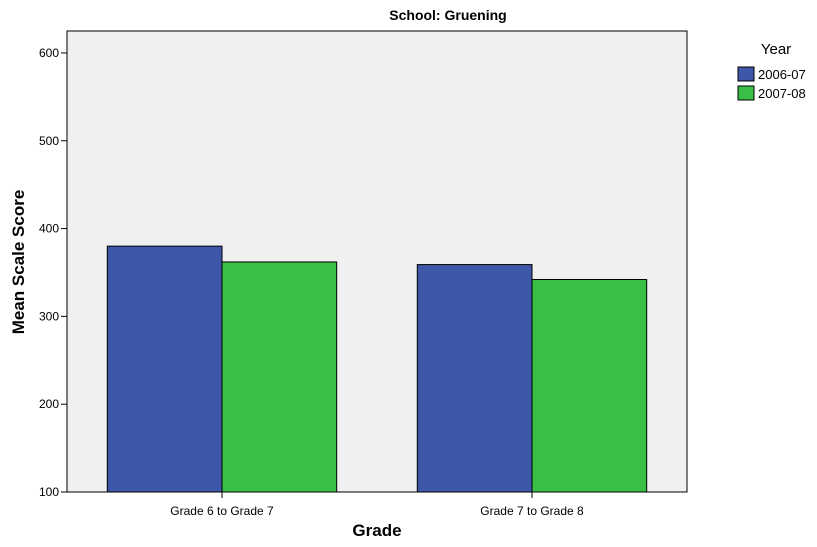 This screenshot has height=547, width=817. Describe the element at coordinates (49, 229) in the screenshot. I see `y-tick-label-400: 400` at that location.